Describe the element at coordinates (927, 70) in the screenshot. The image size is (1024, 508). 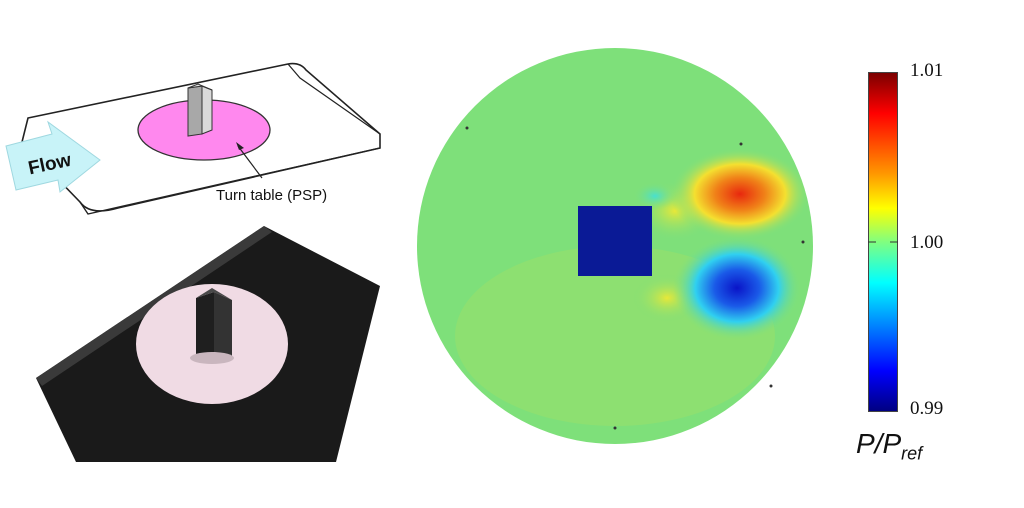
I see `colorbar-max-label: 1.01` at that location.